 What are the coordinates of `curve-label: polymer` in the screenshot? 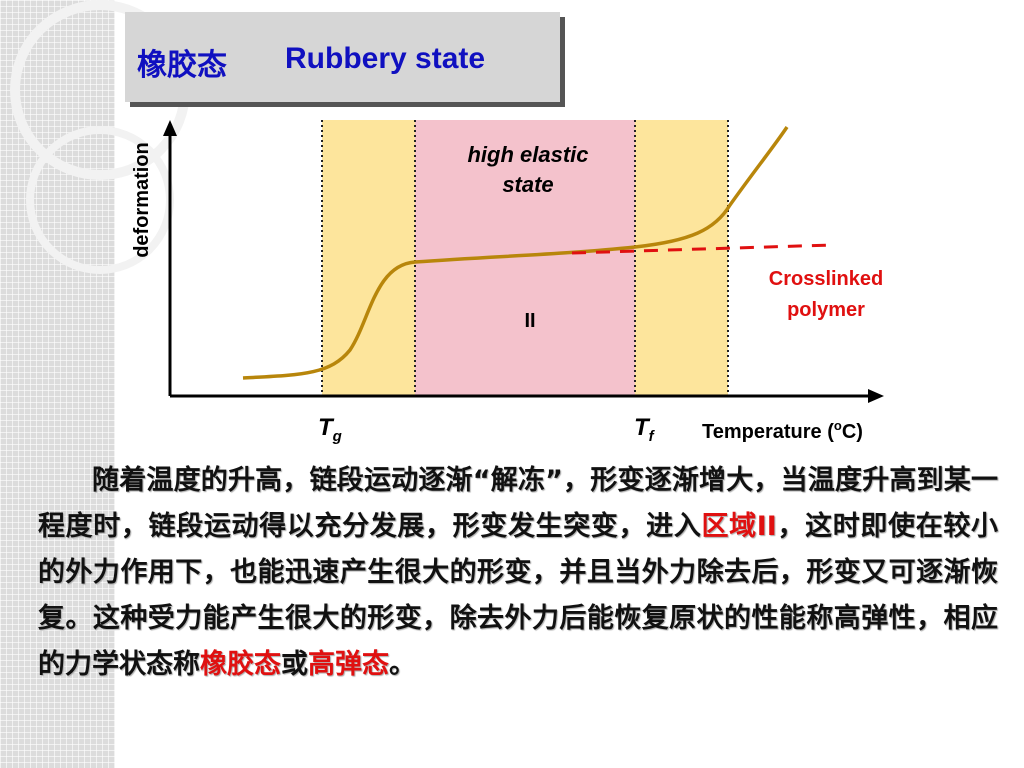 It's located at (826, 310).